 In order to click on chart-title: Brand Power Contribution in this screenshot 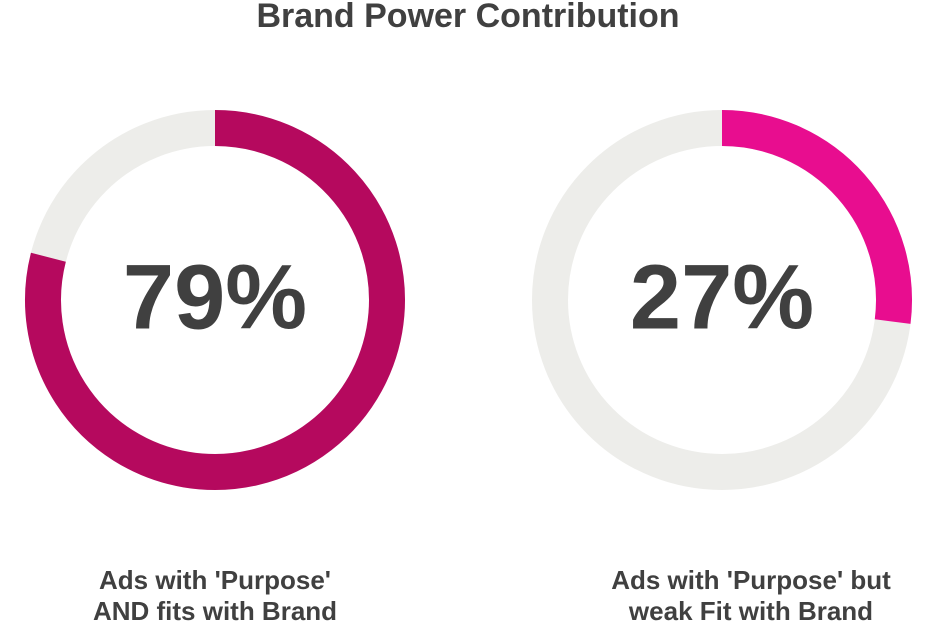, I will do `click(467, 17)`.